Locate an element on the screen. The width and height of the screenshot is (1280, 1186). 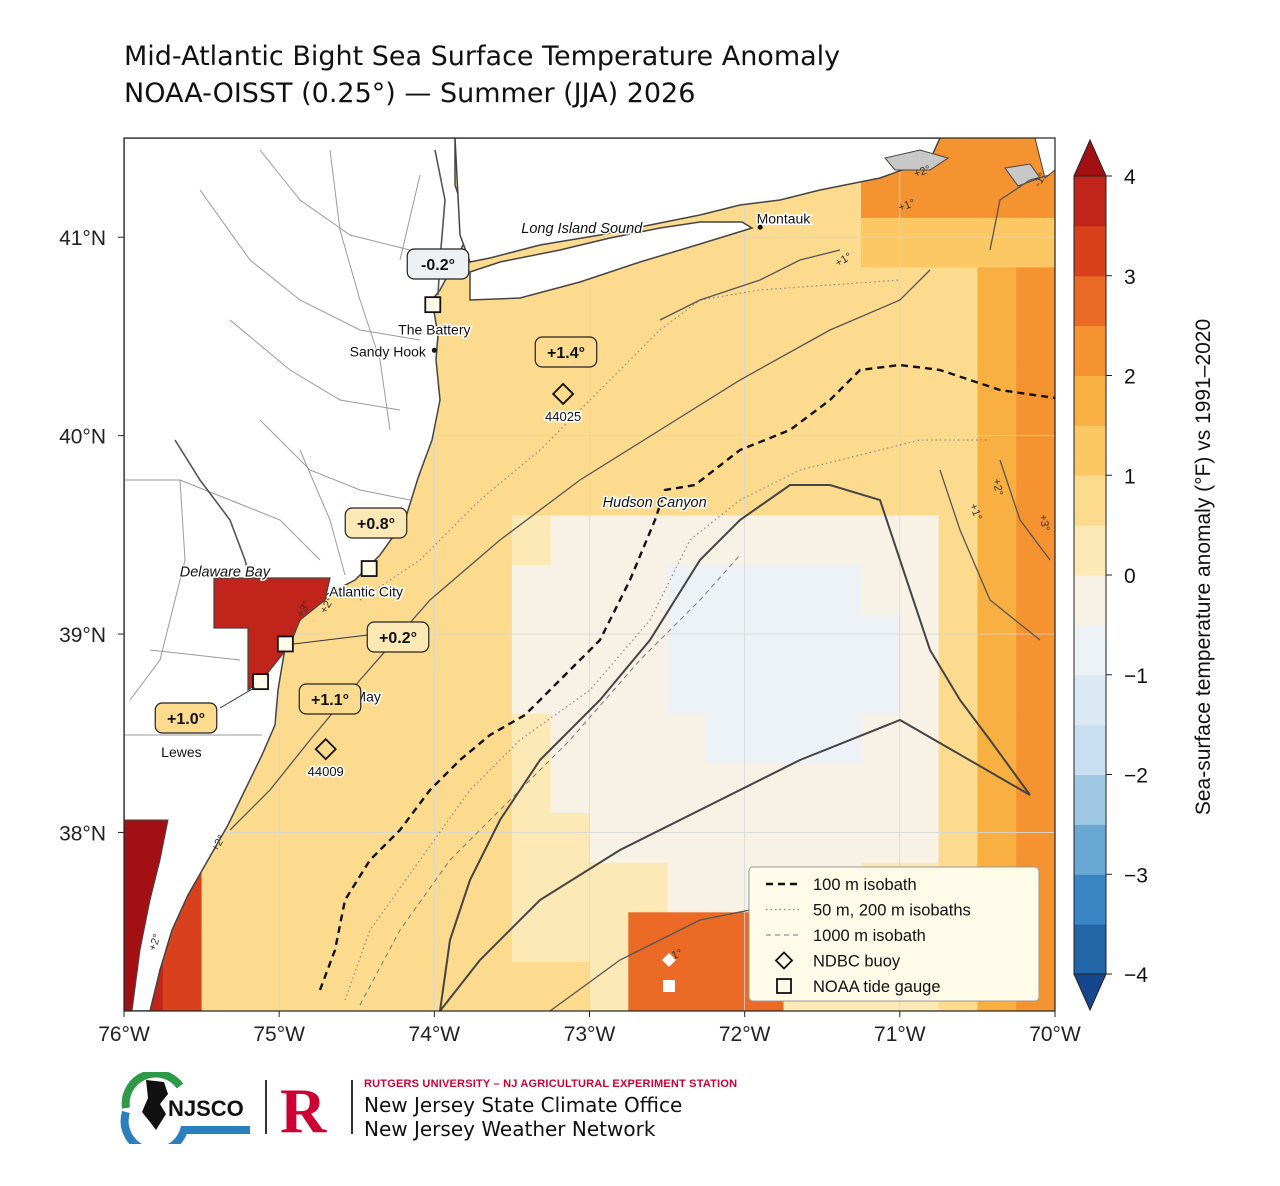
place-name: Lewes is located at coordinates (181, 752).